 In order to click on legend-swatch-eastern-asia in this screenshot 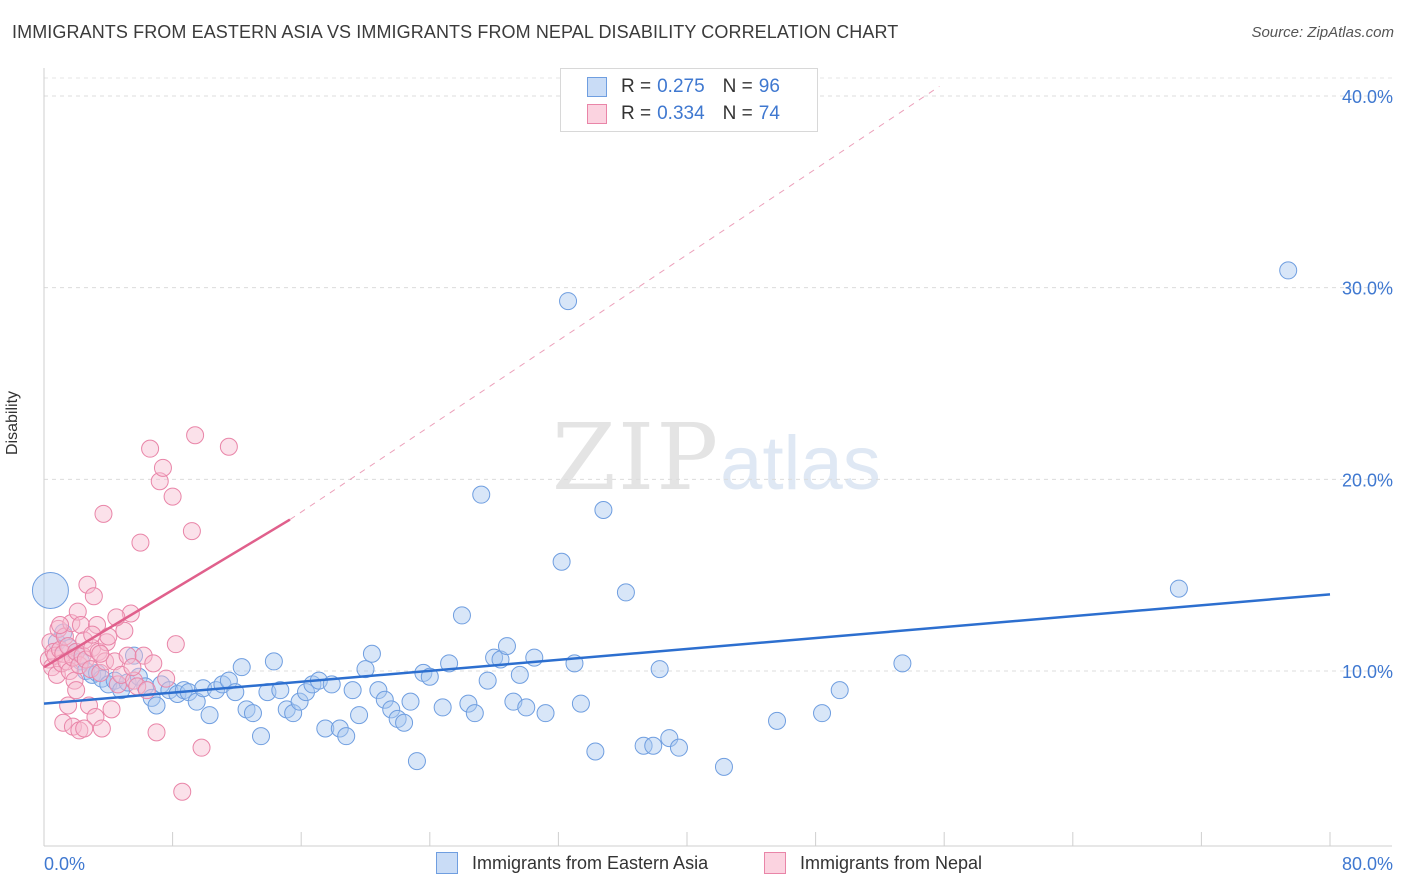, I will do `click(597, 87)`.